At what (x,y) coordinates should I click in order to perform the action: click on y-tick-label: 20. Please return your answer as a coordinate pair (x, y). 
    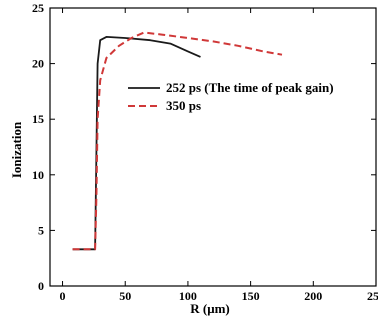
    Looking at the image, I should click on (38, 64).